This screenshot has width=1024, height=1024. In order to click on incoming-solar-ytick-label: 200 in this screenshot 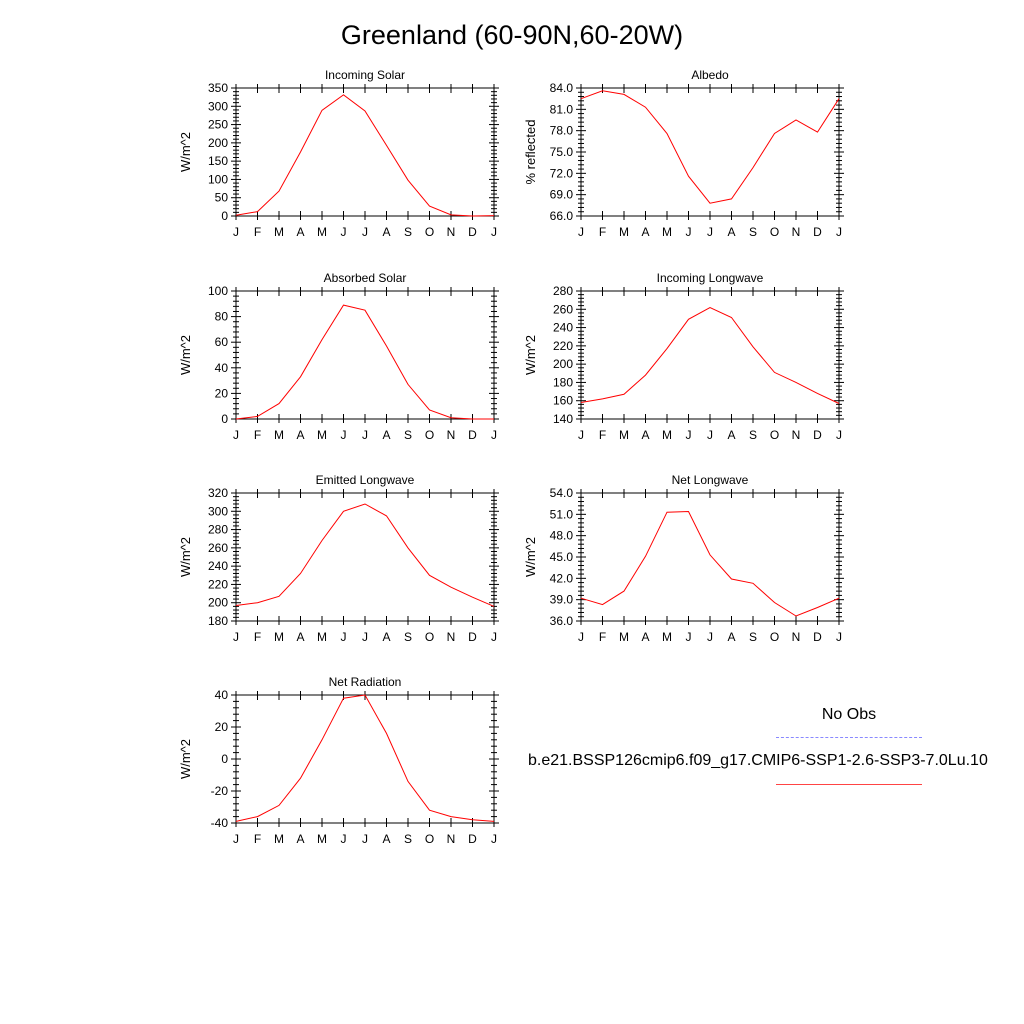, I will do `click(218, 143)`.